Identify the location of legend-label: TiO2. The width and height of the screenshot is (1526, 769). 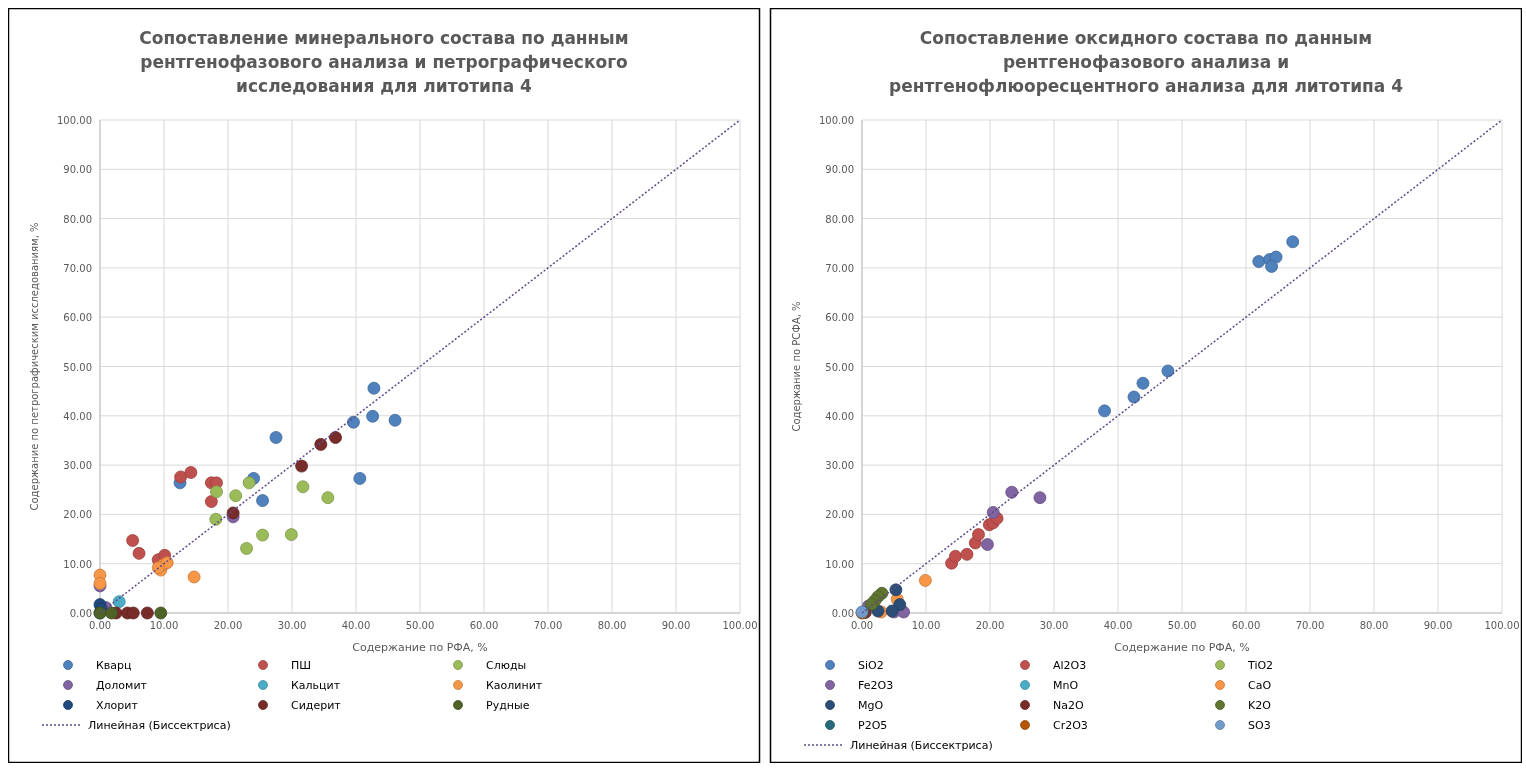
(1260, 665).